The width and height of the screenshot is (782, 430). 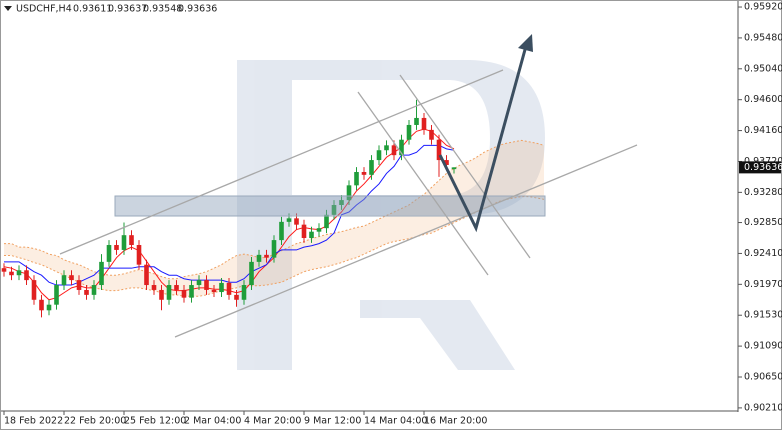 I want to click on watermark-bowl, so click(x=418, y=137).